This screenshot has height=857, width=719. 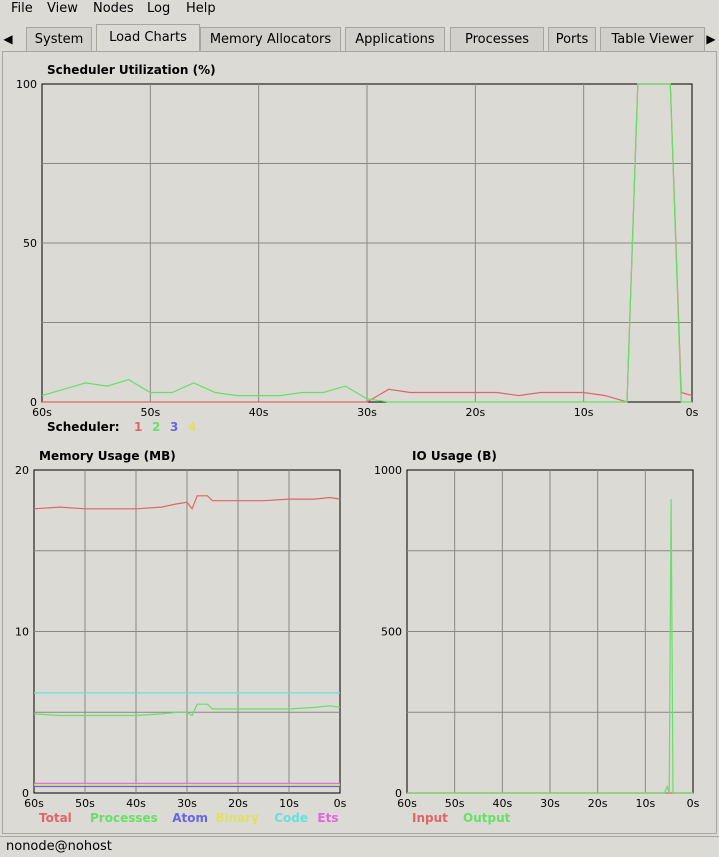 What do you see at coordinates (148, 38) in the screenshot?
I see `tab-load-charts: Load Charts` at bounding box center [148, 38].